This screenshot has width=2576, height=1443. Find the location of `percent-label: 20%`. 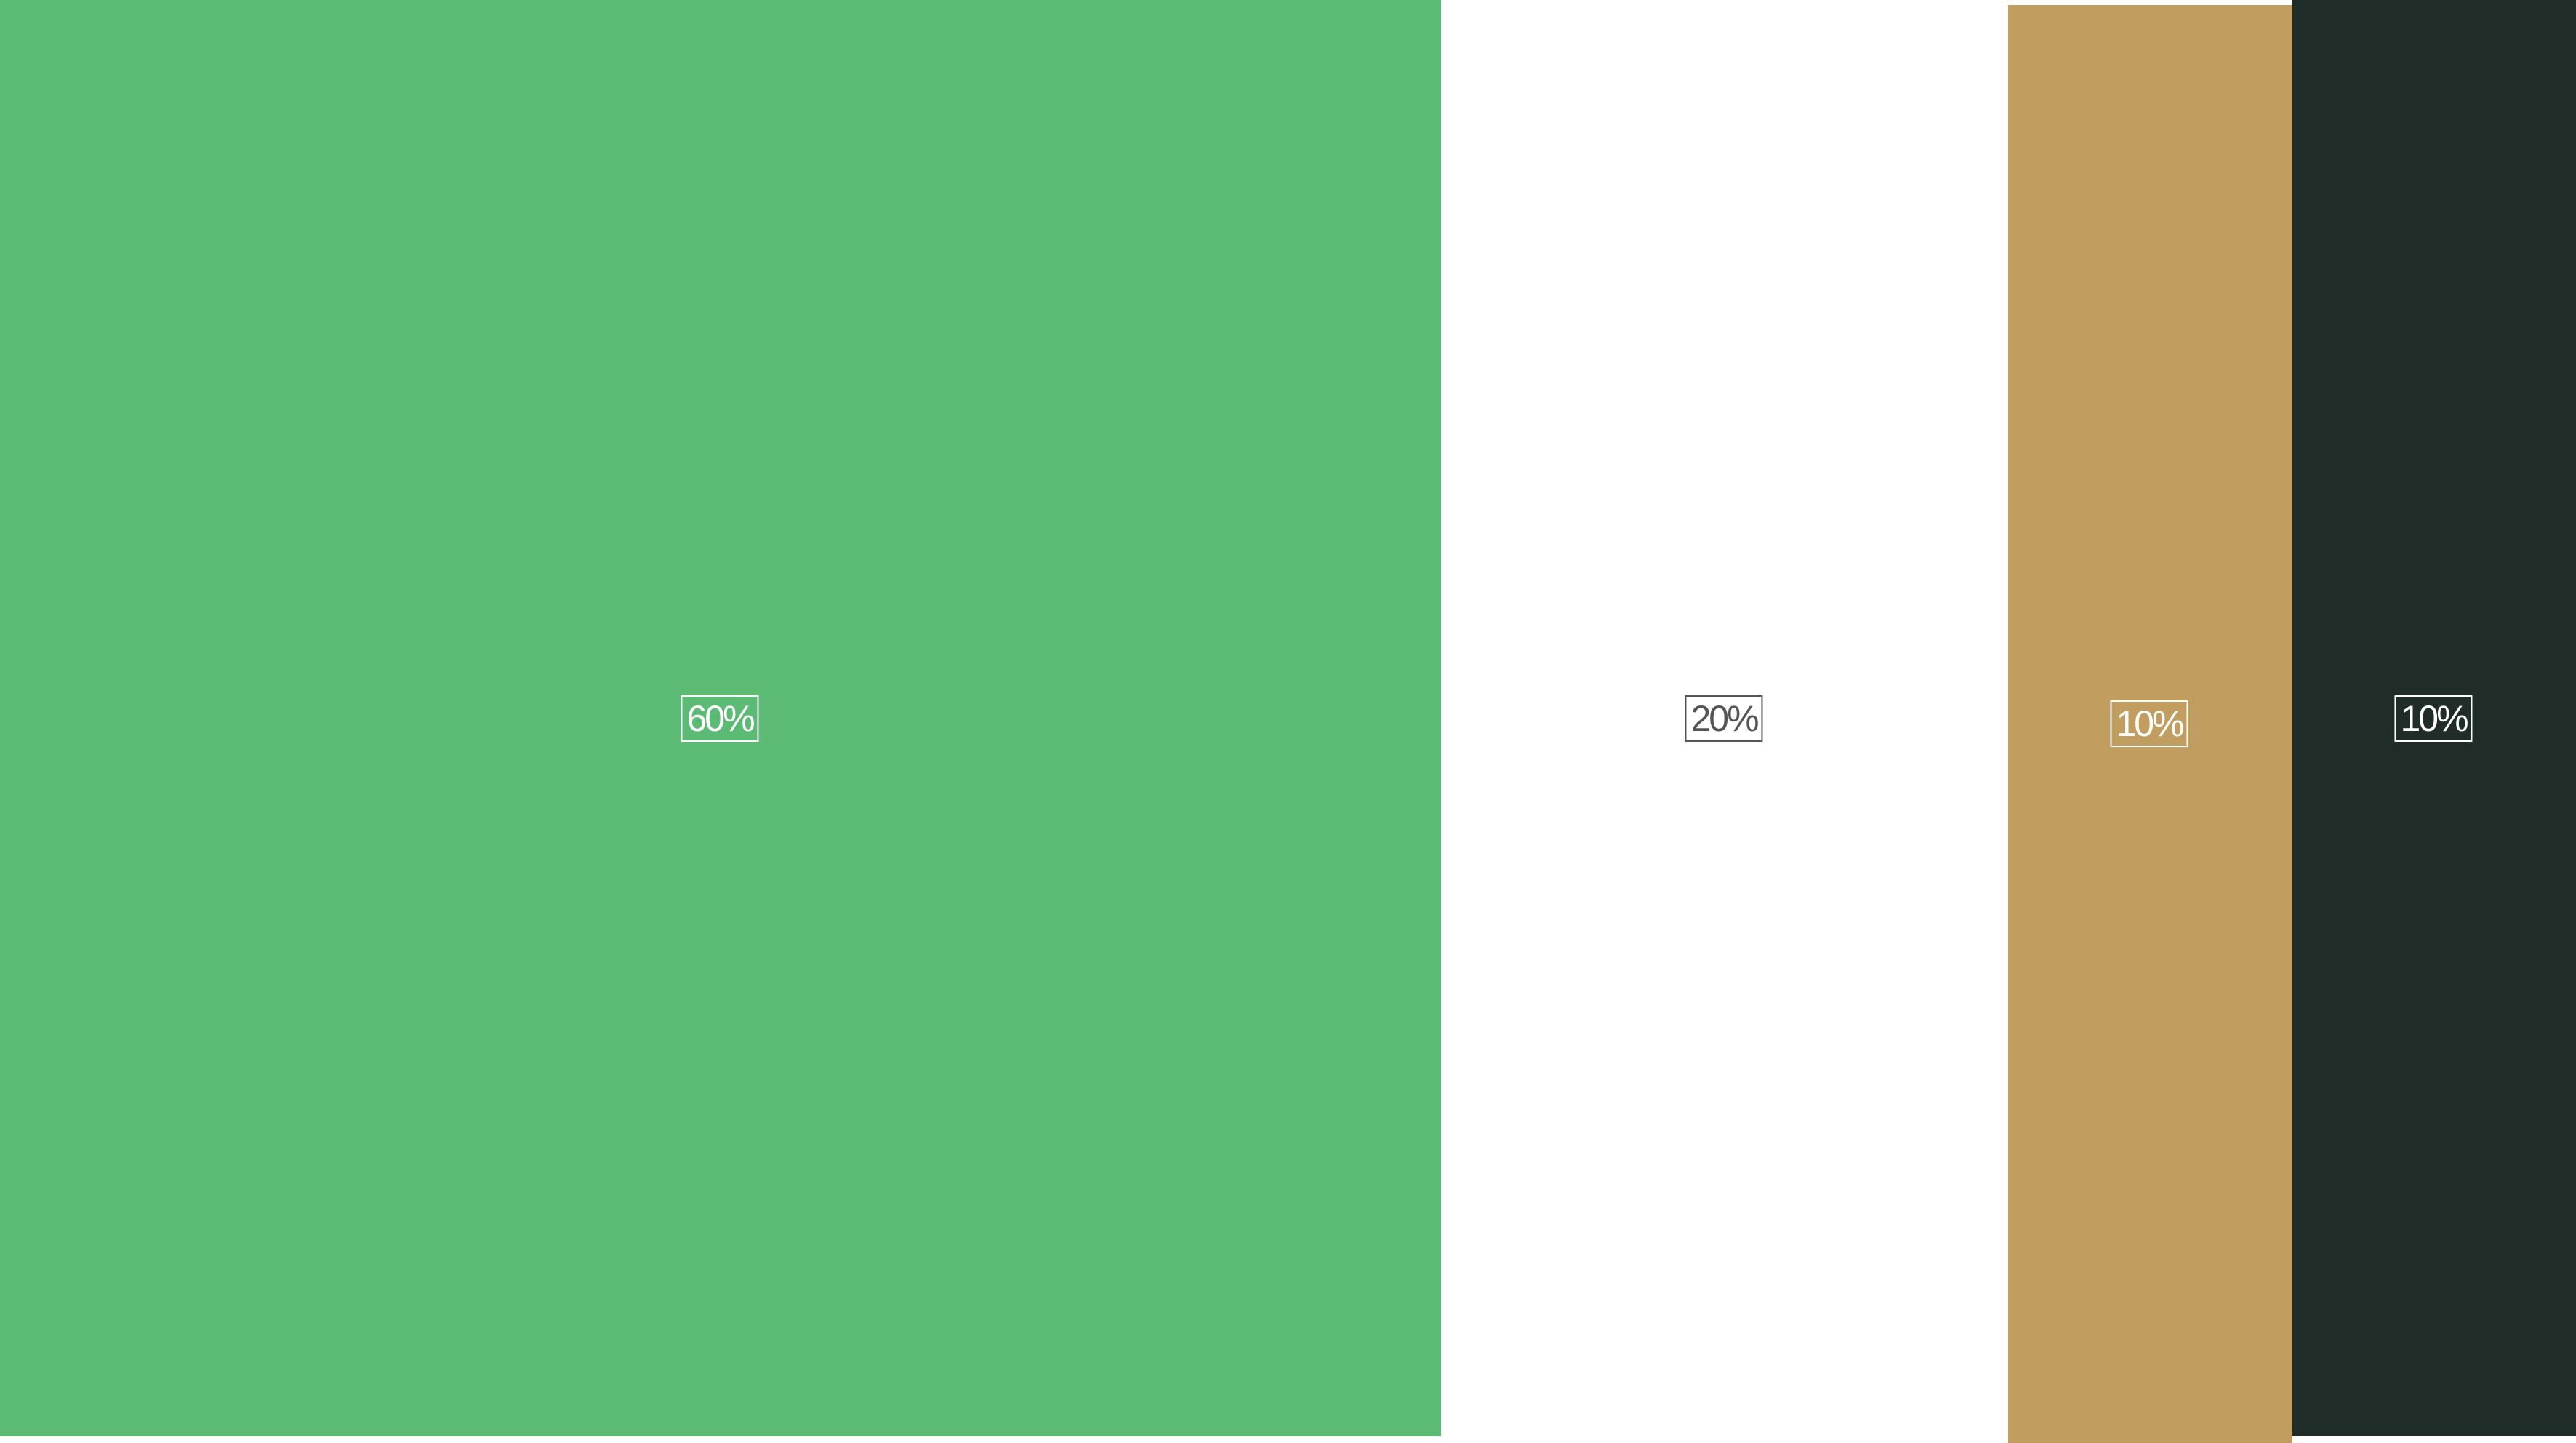

percent-label: 20% is located at coordinates (1724, 718).